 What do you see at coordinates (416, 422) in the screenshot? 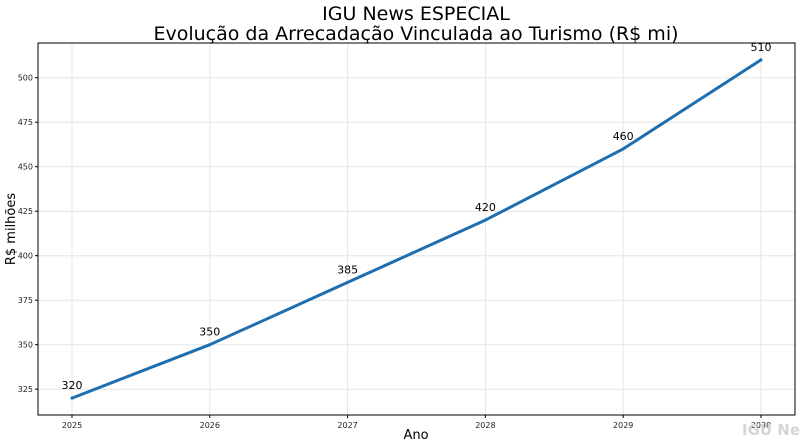
I see `x-axis-ticks: 2025 2026 2027 2028 2029 2030` at bounding box center [416, 422].